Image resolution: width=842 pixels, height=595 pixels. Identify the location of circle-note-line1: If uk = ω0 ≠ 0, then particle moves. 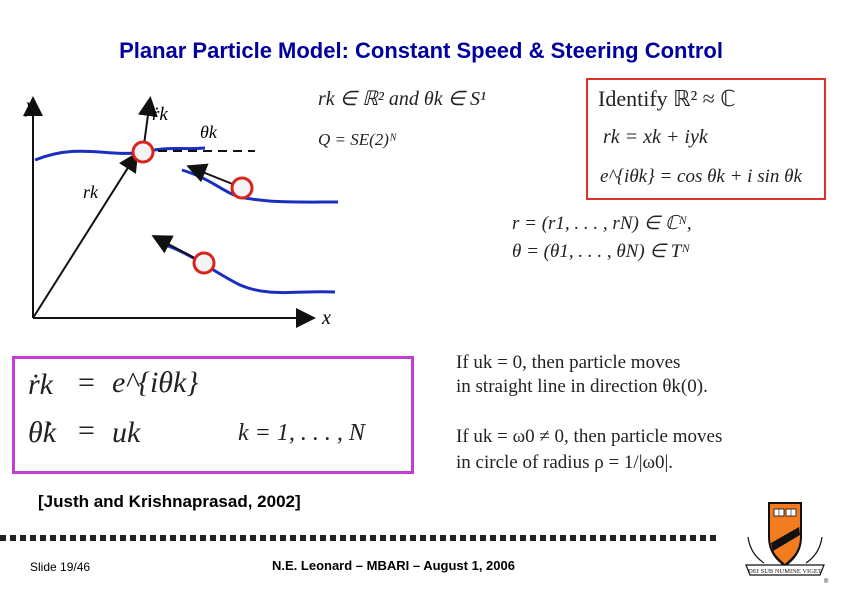
(589, 436).